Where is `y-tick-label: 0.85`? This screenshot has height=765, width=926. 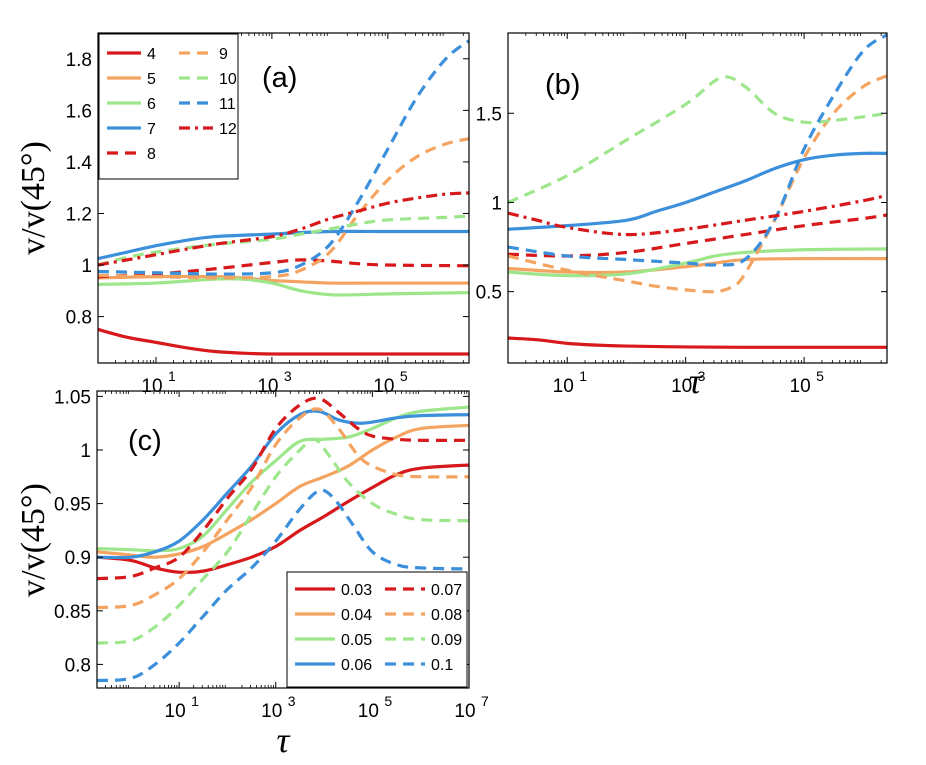
y-tick-label: 0.85 is located at coordinates (72, 612).